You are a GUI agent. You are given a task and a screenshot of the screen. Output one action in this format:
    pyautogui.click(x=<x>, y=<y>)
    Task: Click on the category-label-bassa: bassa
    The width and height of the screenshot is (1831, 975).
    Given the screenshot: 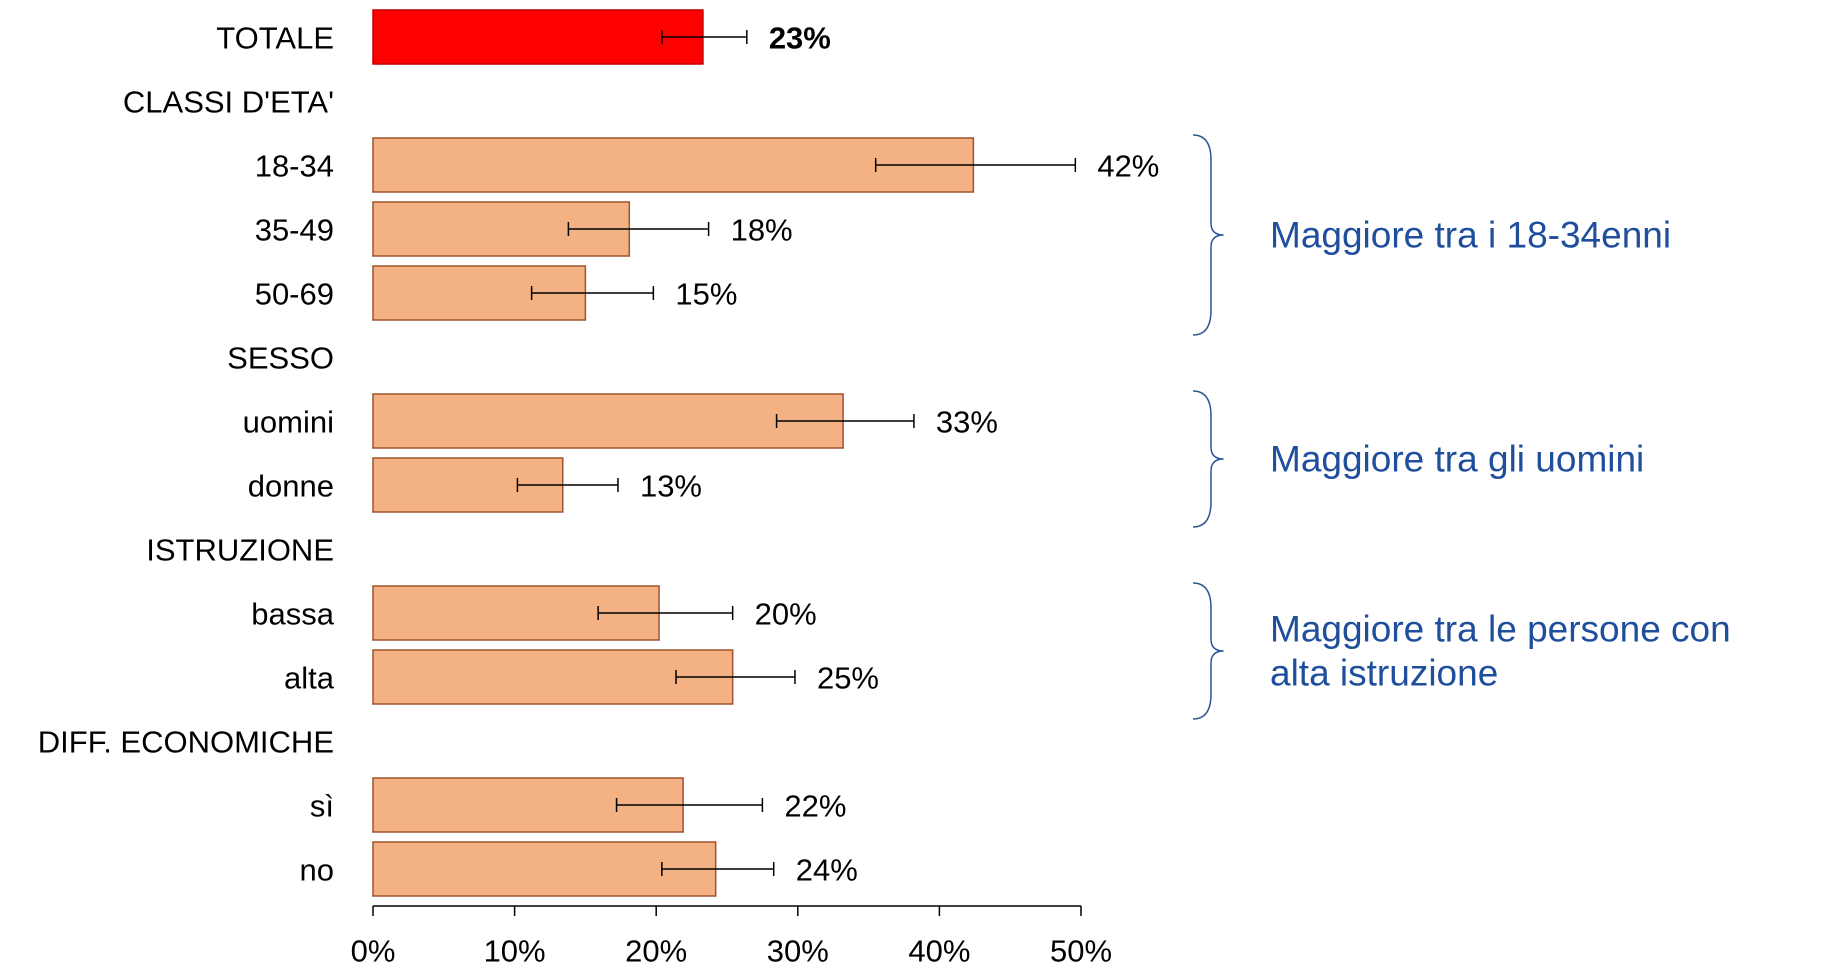 What is the action you would take?
    pyautogui.click(x=292, y=614)
    